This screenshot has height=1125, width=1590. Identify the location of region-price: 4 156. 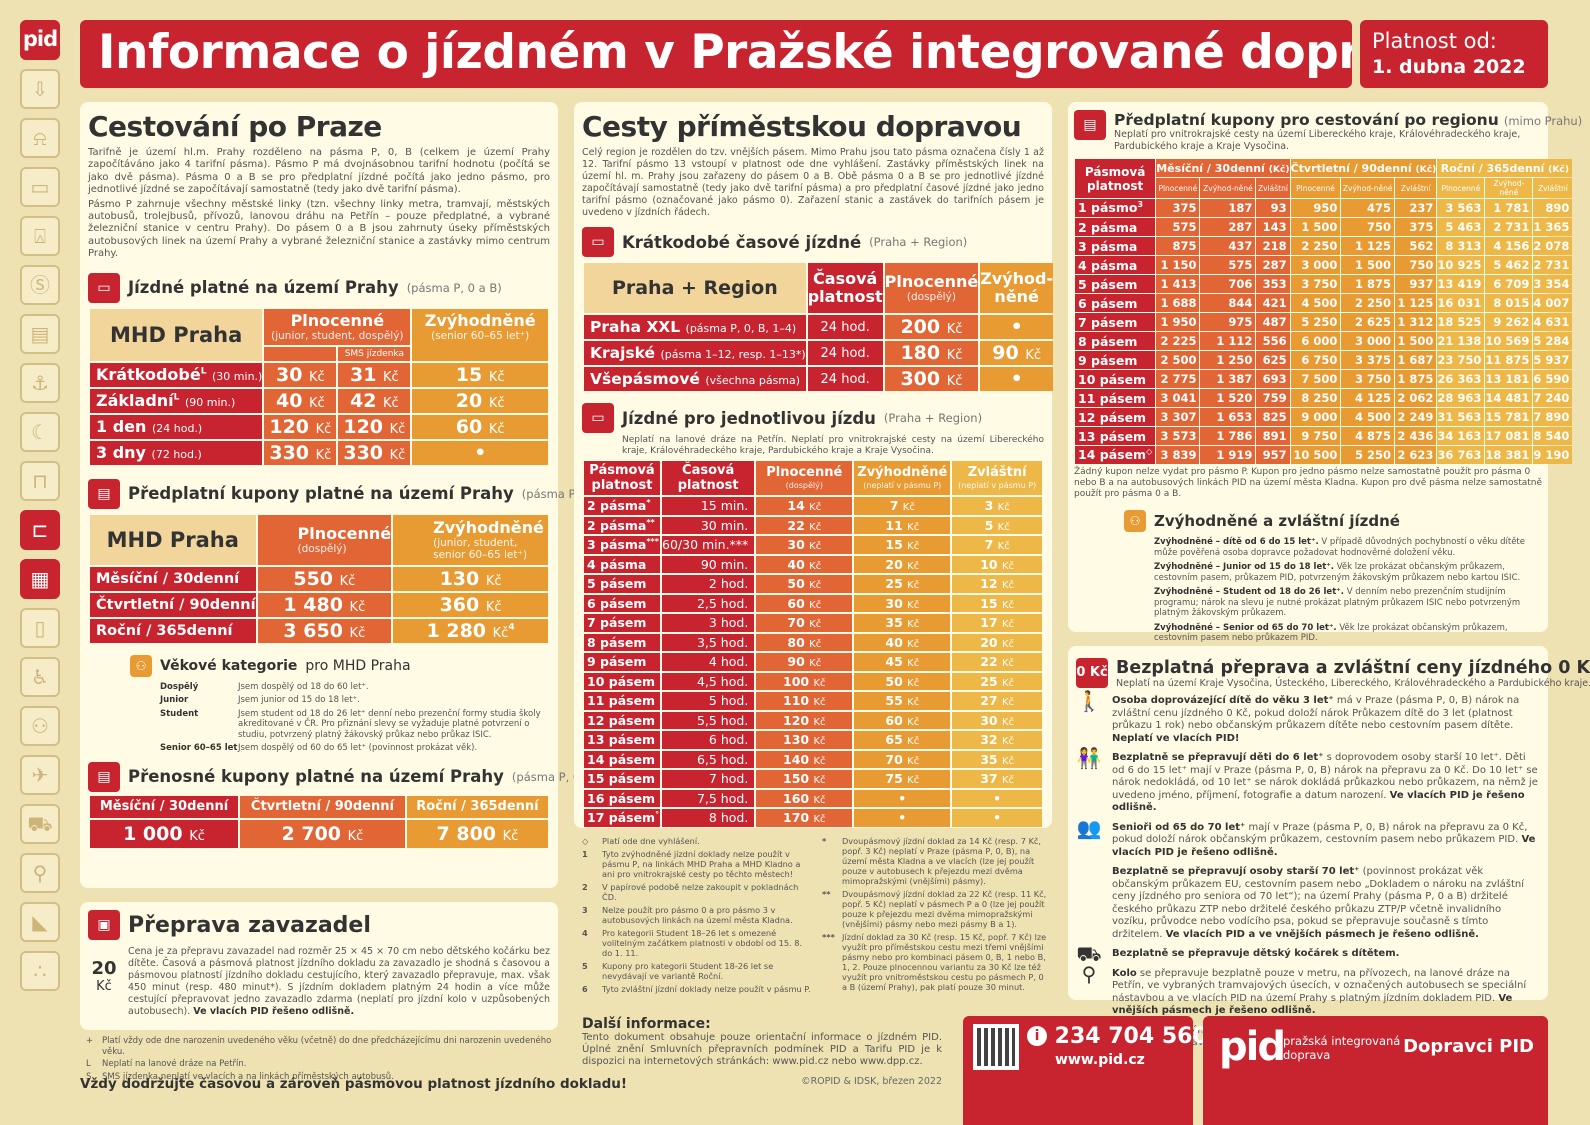
(1509, 246).